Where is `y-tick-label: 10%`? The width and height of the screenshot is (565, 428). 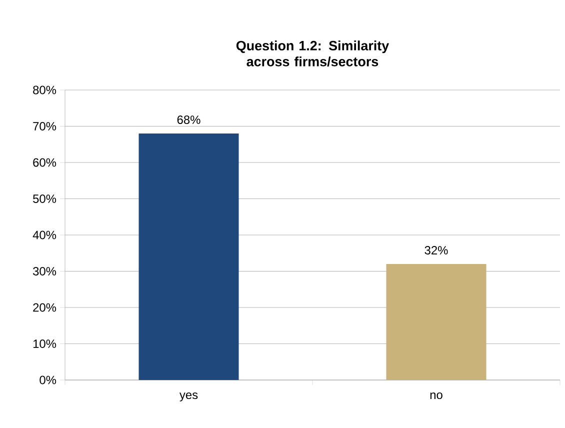 y-tick-label: 10% is located at coordinates (44, 344).